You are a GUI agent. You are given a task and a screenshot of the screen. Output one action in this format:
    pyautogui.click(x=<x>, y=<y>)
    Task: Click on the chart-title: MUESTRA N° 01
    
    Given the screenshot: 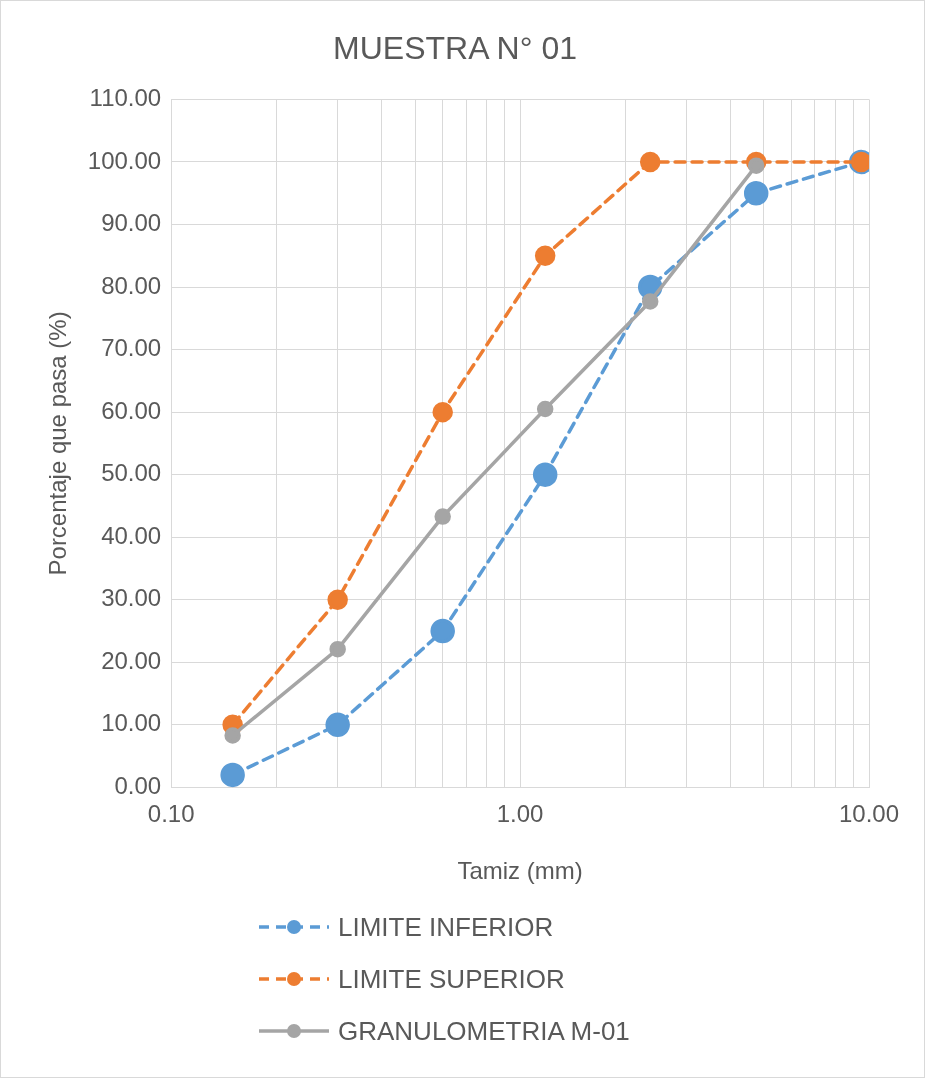 What is the action you would take?
    pyautogui.click(x=455, y=48)
    